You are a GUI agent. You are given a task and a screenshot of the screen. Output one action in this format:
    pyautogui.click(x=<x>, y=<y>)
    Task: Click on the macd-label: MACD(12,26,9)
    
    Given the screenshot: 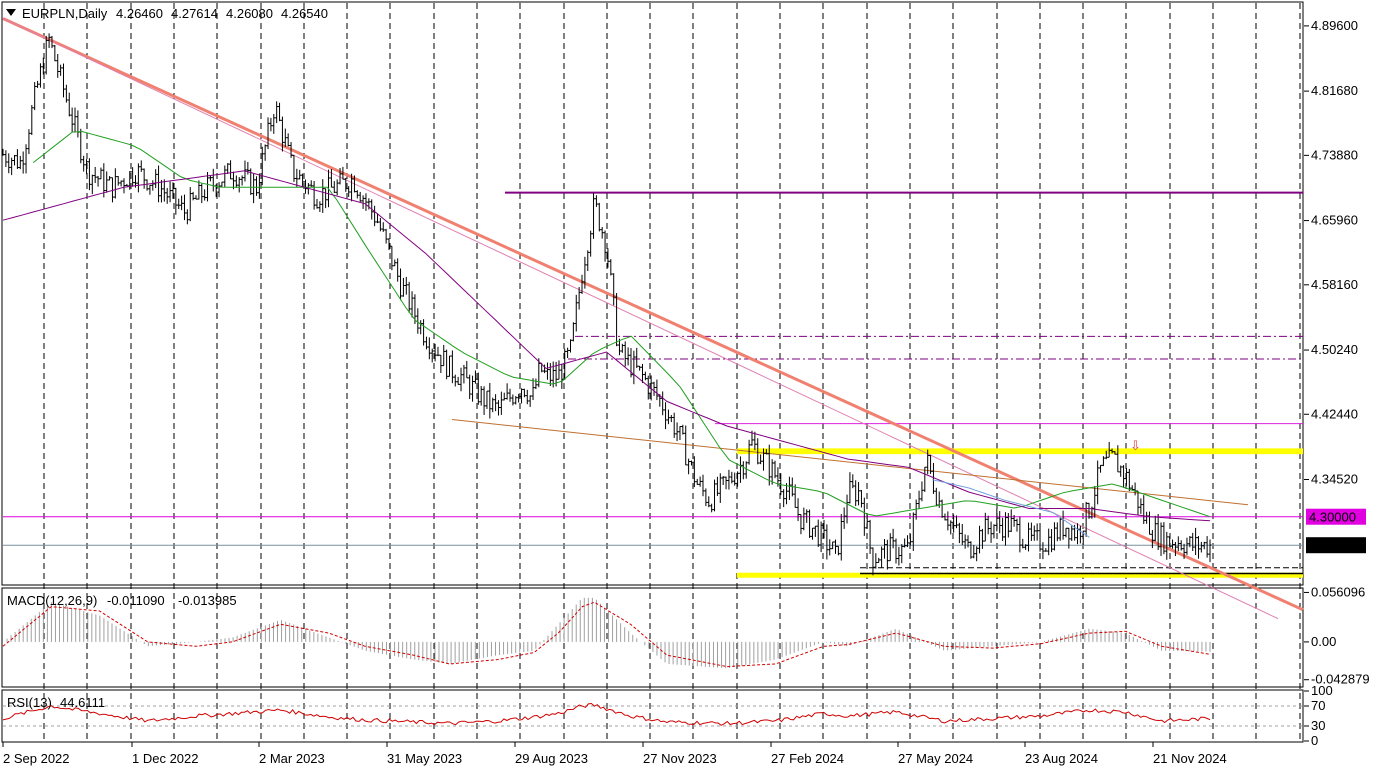 What is the action you would take?
    pyautogui.click(x=52, y=600)
    